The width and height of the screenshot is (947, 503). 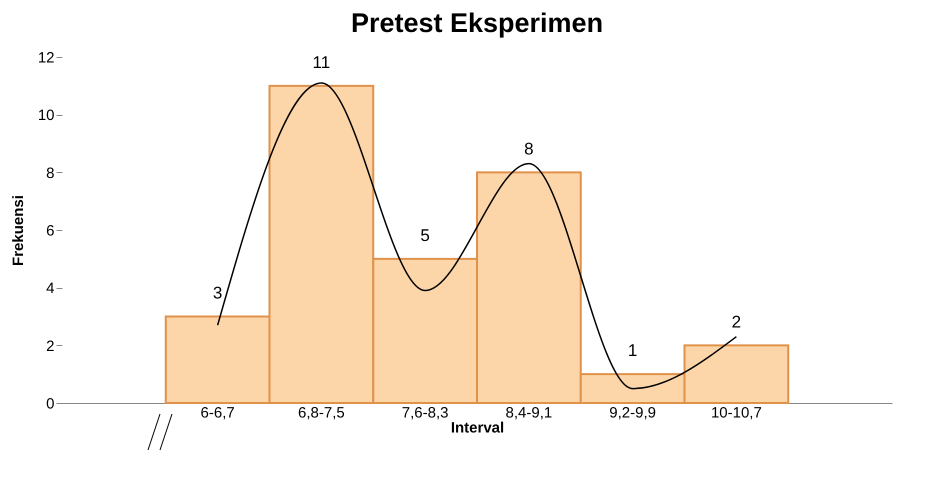 What do you see at coordinates (737, 322) in the screenshot?
I see `data-label: 2` at bounding box center [737, 322].